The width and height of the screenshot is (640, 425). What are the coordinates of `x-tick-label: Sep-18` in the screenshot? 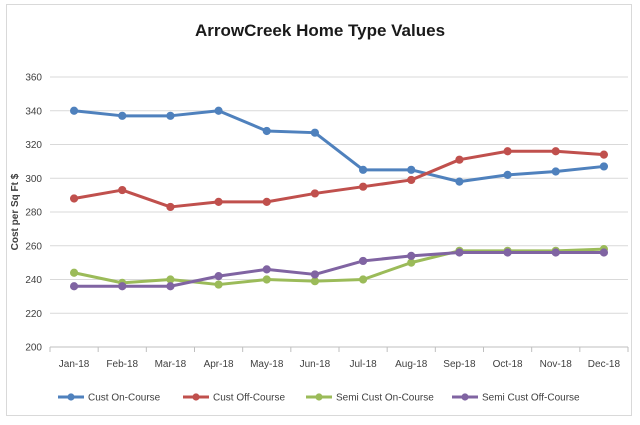 It's located at (459, 364).